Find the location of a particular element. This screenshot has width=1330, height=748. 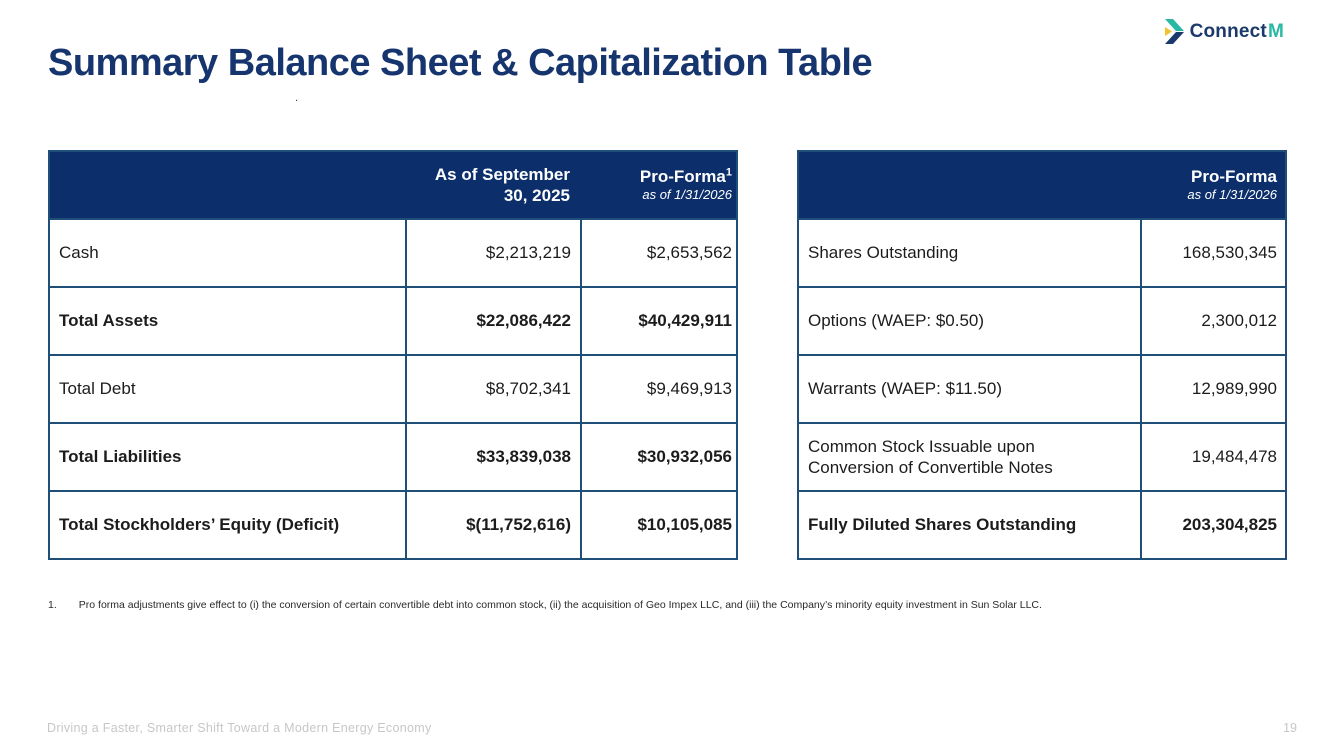

row-value-sep30: $33,839,038 is located at coordinates (492, 457).